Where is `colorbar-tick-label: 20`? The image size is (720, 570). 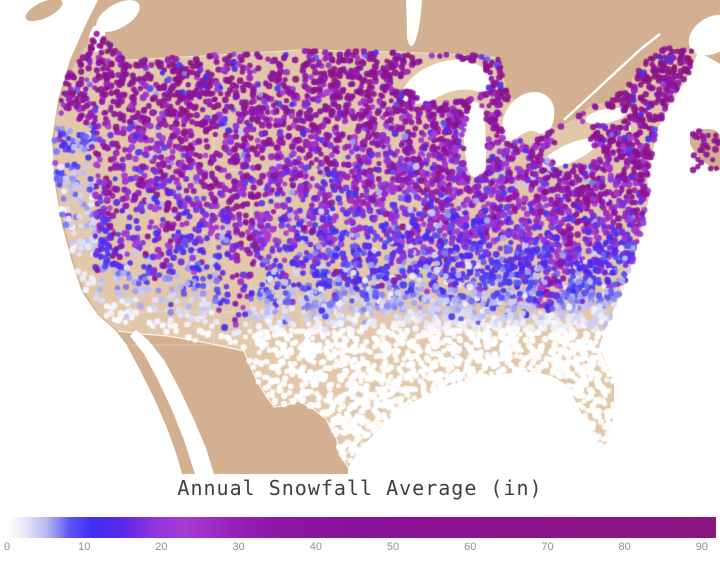 colorbar-tick-label: 20 is located at coordinates (161, 547).